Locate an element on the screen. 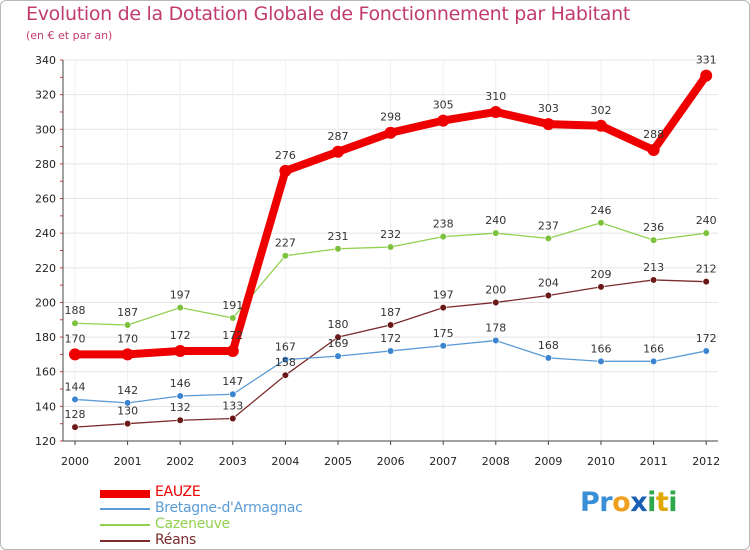  data-label-reans: 187 is located at coordinates (390, 312).